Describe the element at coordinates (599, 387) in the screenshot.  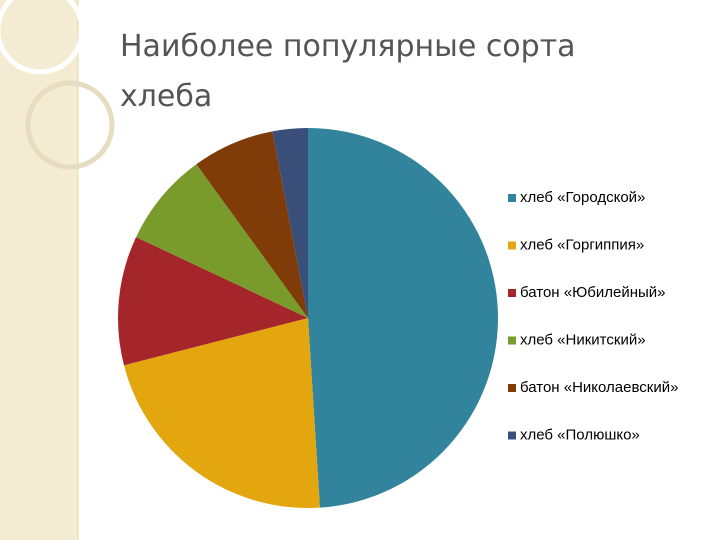
I see `legend-label: батон «Николаевский»` at that location.